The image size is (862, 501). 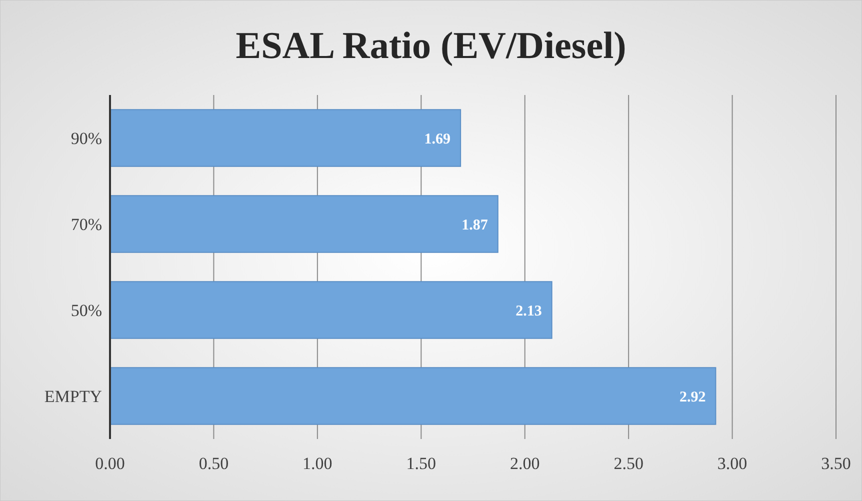 What do you see at coordinates (529, 311) in the screenshot?
I see `data-label: 2.13` at bounding box center [529, 311].